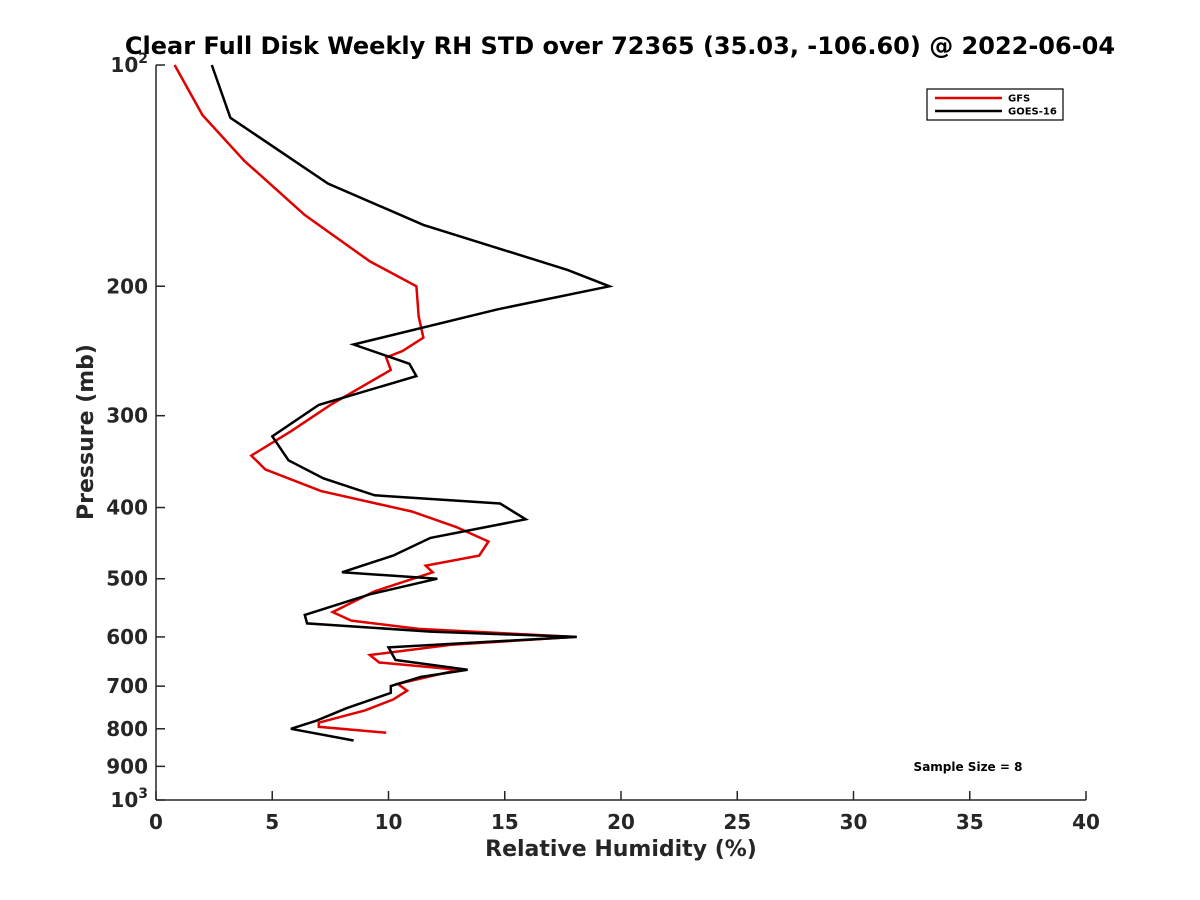 This screenshot has height=900, width=1200. I want to click on y-tick-label: 600, so click(127, 637).